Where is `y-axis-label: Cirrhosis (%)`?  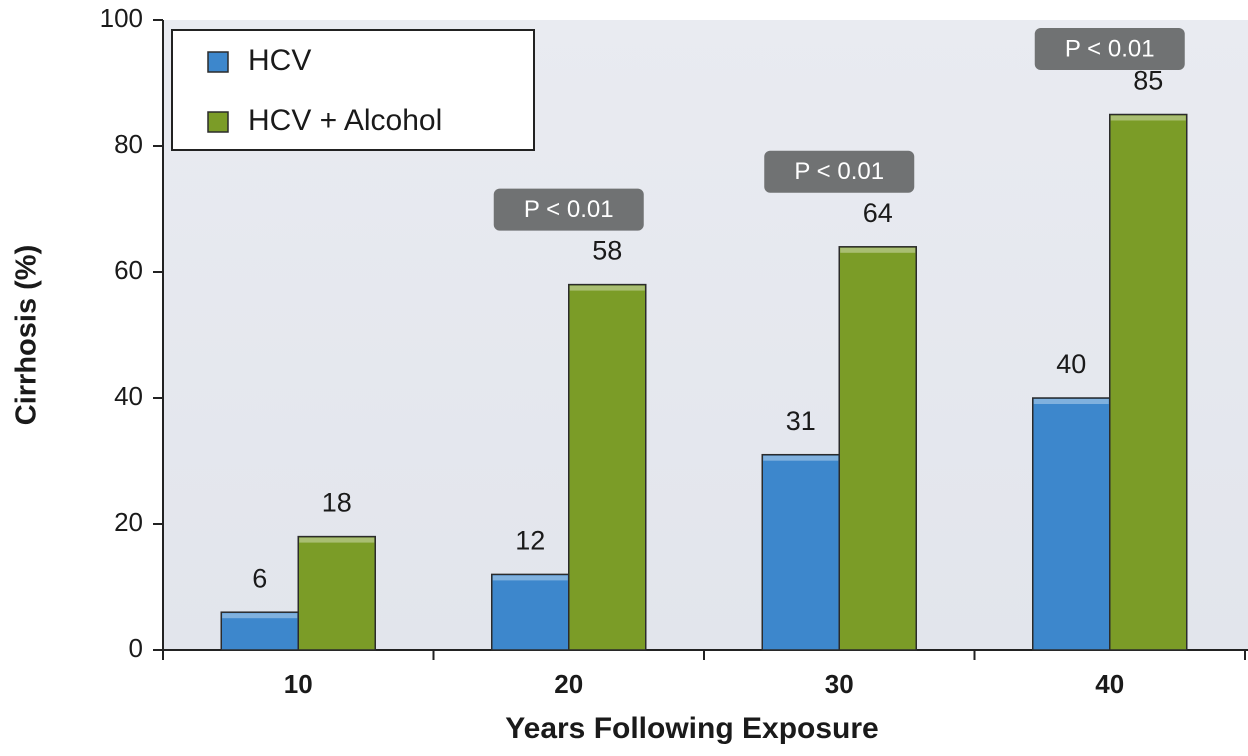
y-axis-label: Cirrhosis (%) is located at coordinates (27, 335).